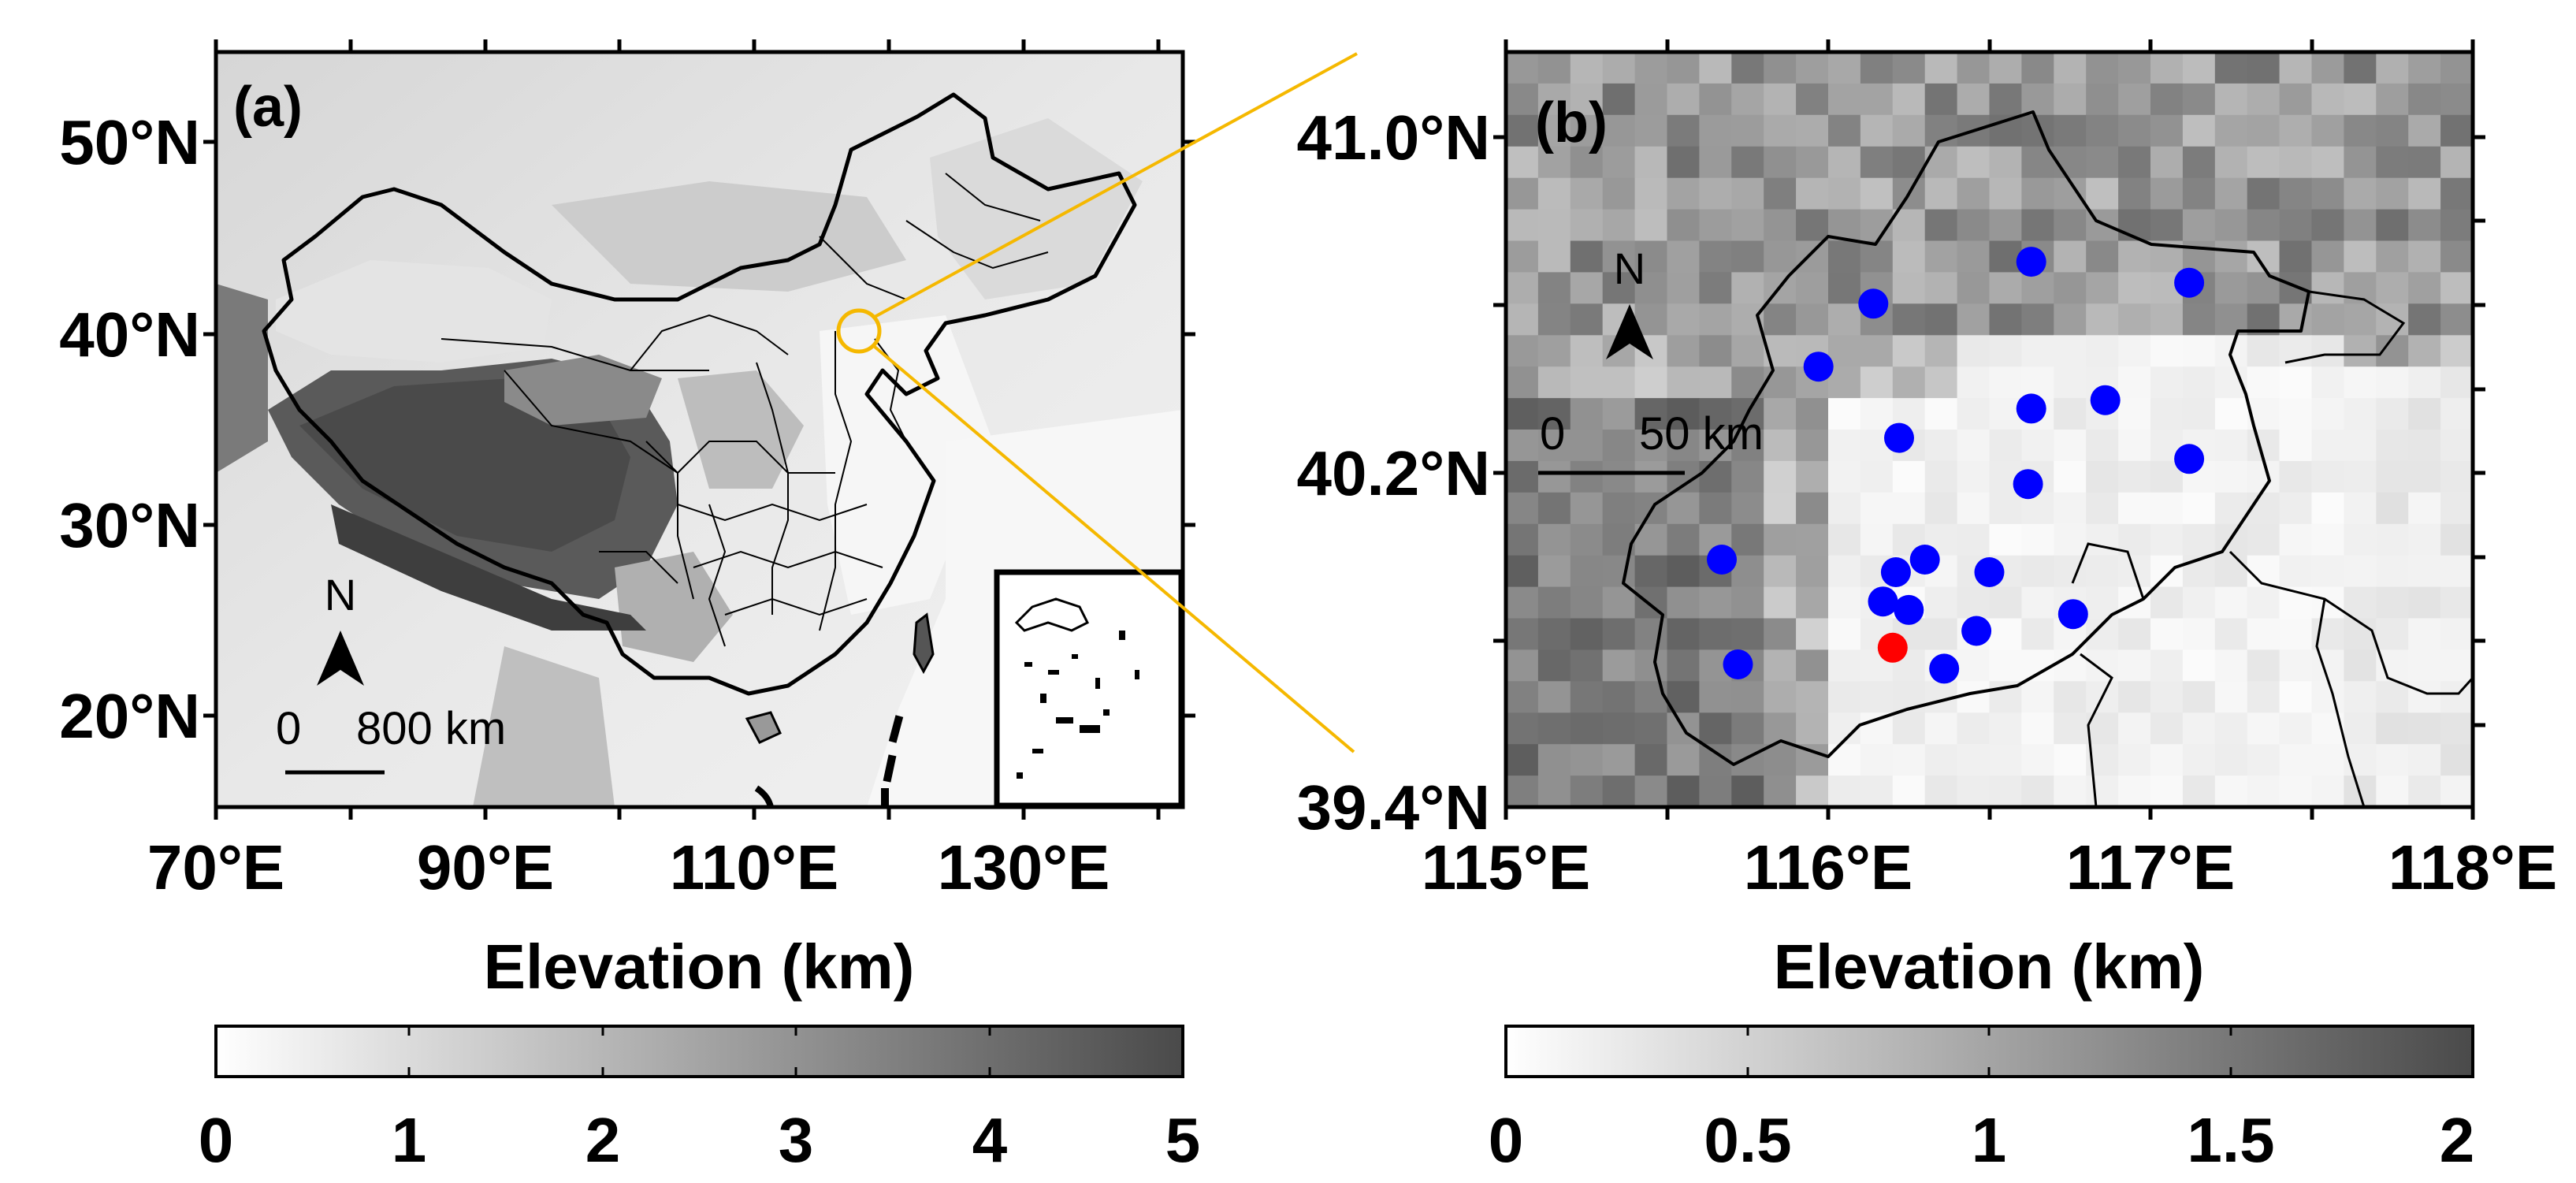 Image resolution: width=2576 pixels, height=1183 pixels. Describe the element at coordinates (129, 142) in the screenshot. I see `lat-tick-a: 50°N` at that location.